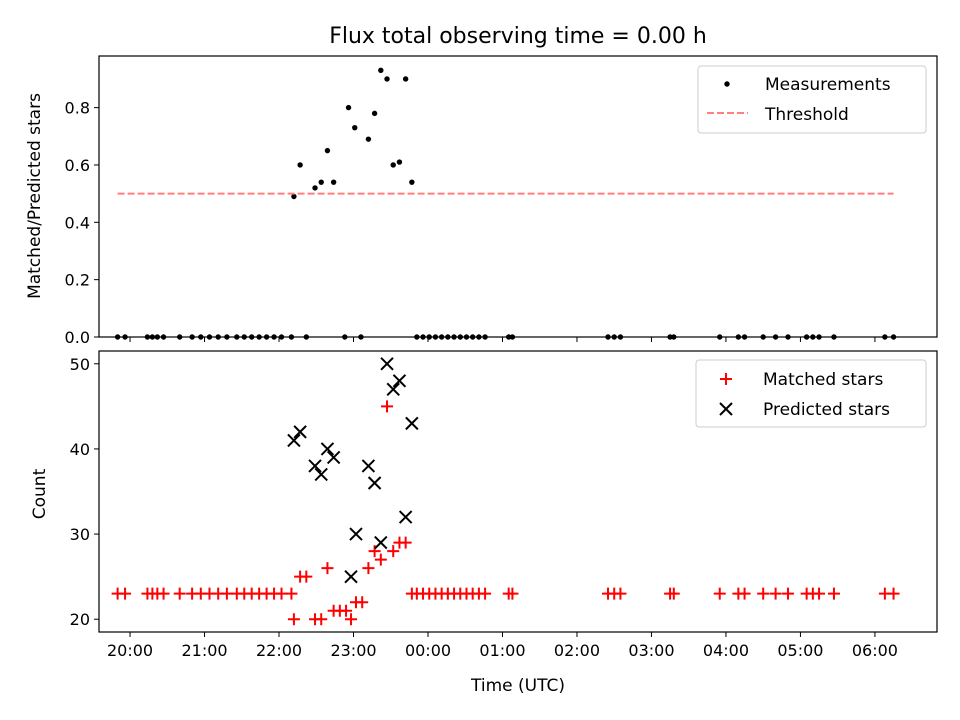 Image resolution: width=960 pixels, height=720 pixels. I want to click on x-tick-label: 05:00, so click(800, 650).